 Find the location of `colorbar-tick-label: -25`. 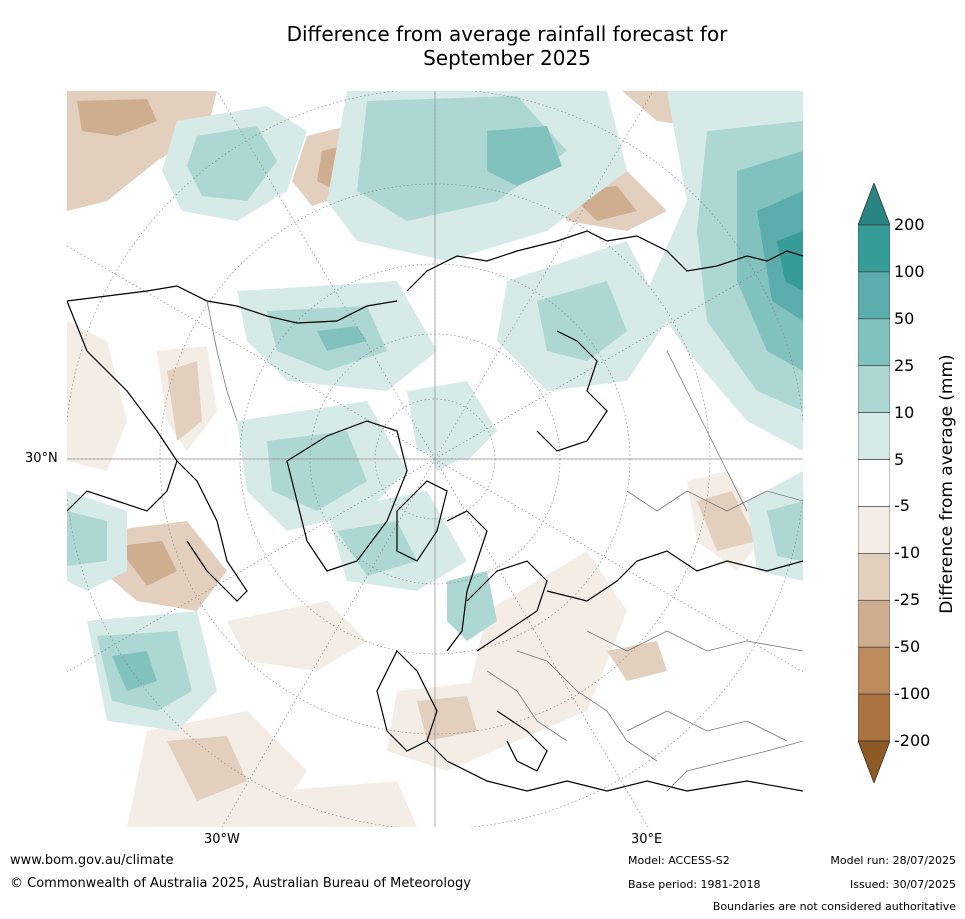

colorbar-tick-label: -25 is located at coordinates (907, 600).